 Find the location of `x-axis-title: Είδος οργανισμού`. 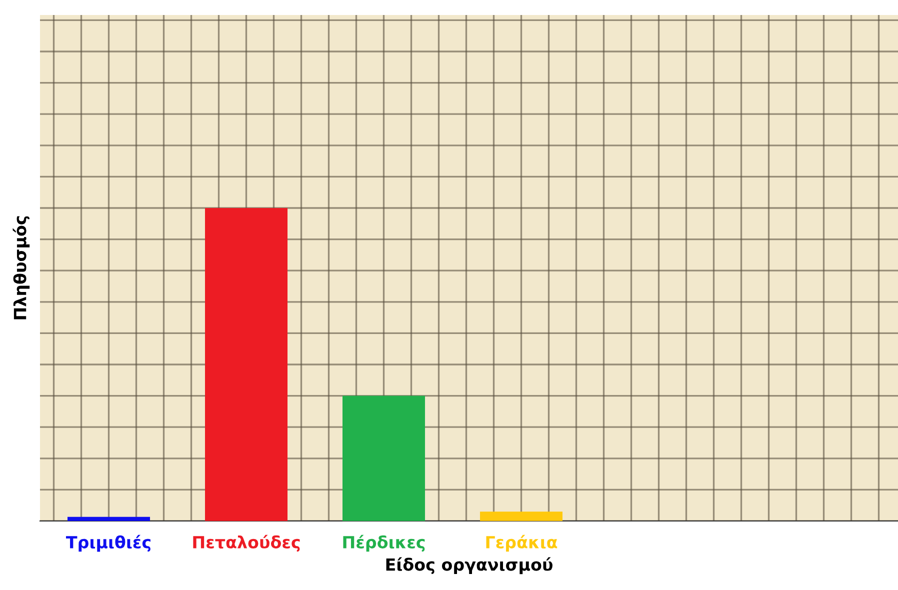

x-axis-title: Είδος οργανισμού is located at coordinates (469, 565).